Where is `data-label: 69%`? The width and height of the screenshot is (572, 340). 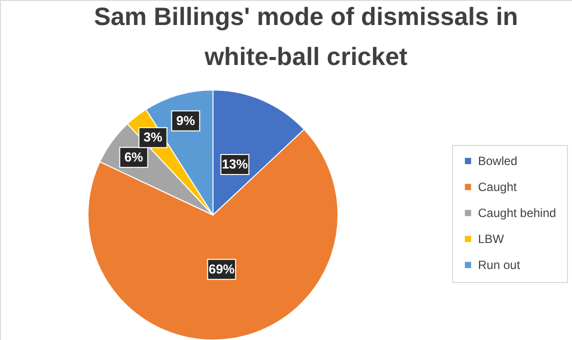
data-label: 69% is located at coordinates (222, 268).